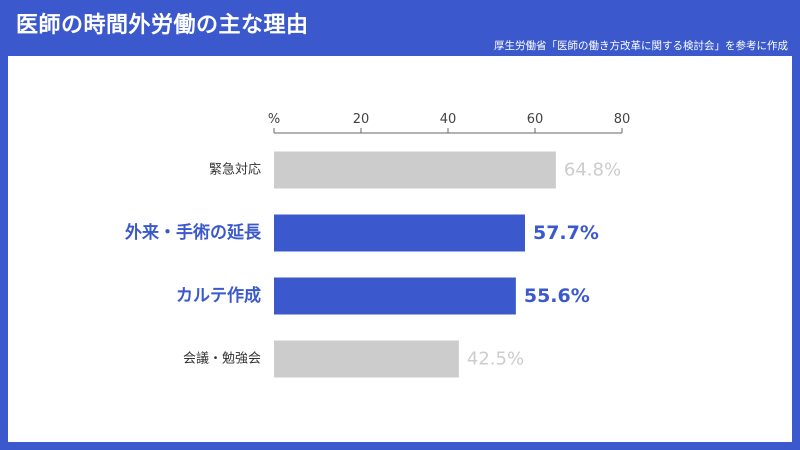 Image resolution: width=800 pixels, height=450 pixels. Describe the element at coordinates (235, 170) in the screenshot. I see `category-label-0: 緊急対応` at that location.